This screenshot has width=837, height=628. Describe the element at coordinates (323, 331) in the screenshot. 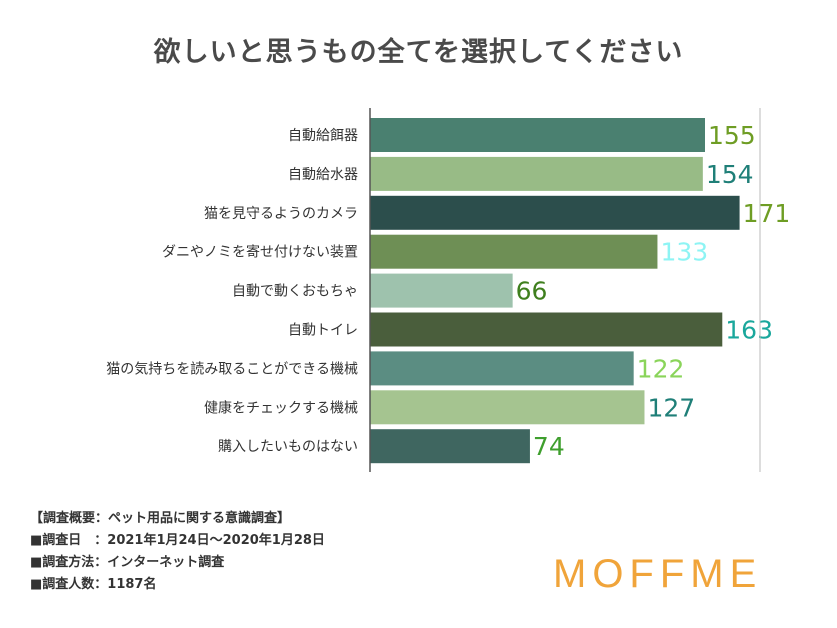

I see `category-label: 自動トイレ` at that location.